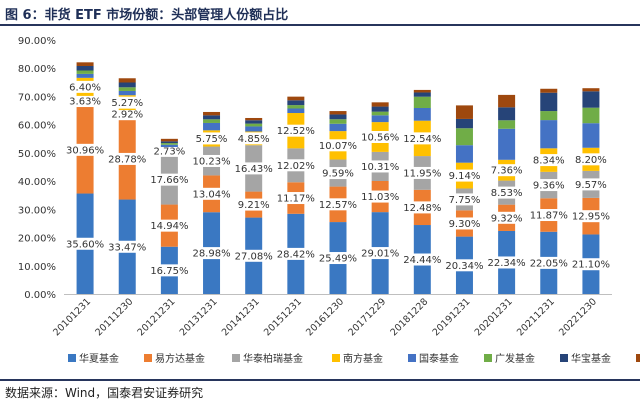 This screenshot has width=640, height=404. I want to click on y-tick-label: 70.00%, so click(37, 97).